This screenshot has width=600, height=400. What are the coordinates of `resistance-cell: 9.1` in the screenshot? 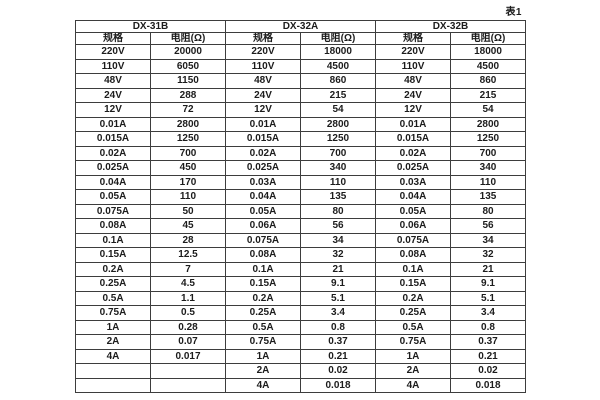 It's located at (338, 284).